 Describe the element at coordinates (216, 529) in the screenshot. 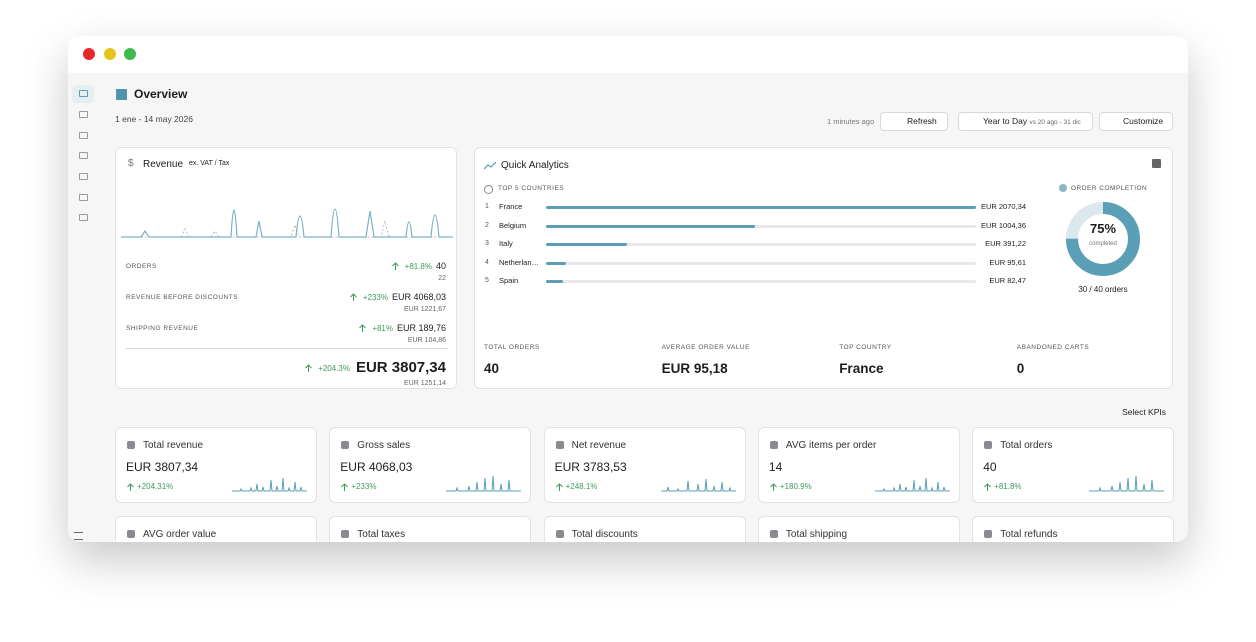

I see `kpi-card: AVG order value` at that location.